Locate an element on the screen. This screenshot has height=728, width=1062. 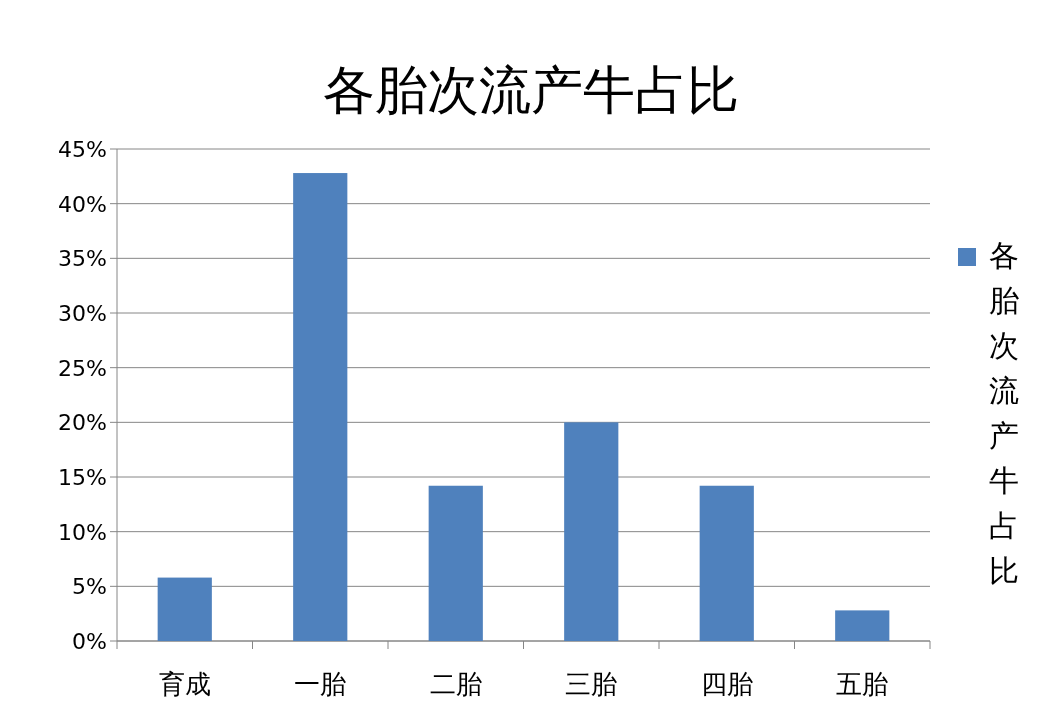
x-tick-label: 四胎 is located at coordinates (726, 684).